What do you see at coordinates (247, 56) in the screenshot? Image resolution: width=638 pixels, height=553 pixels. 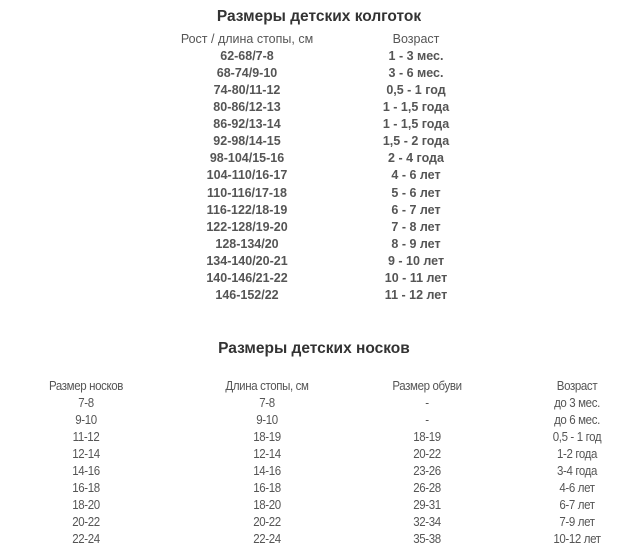 I see `table-cell: 62-68/7-8` at bounding box center [247, 56].